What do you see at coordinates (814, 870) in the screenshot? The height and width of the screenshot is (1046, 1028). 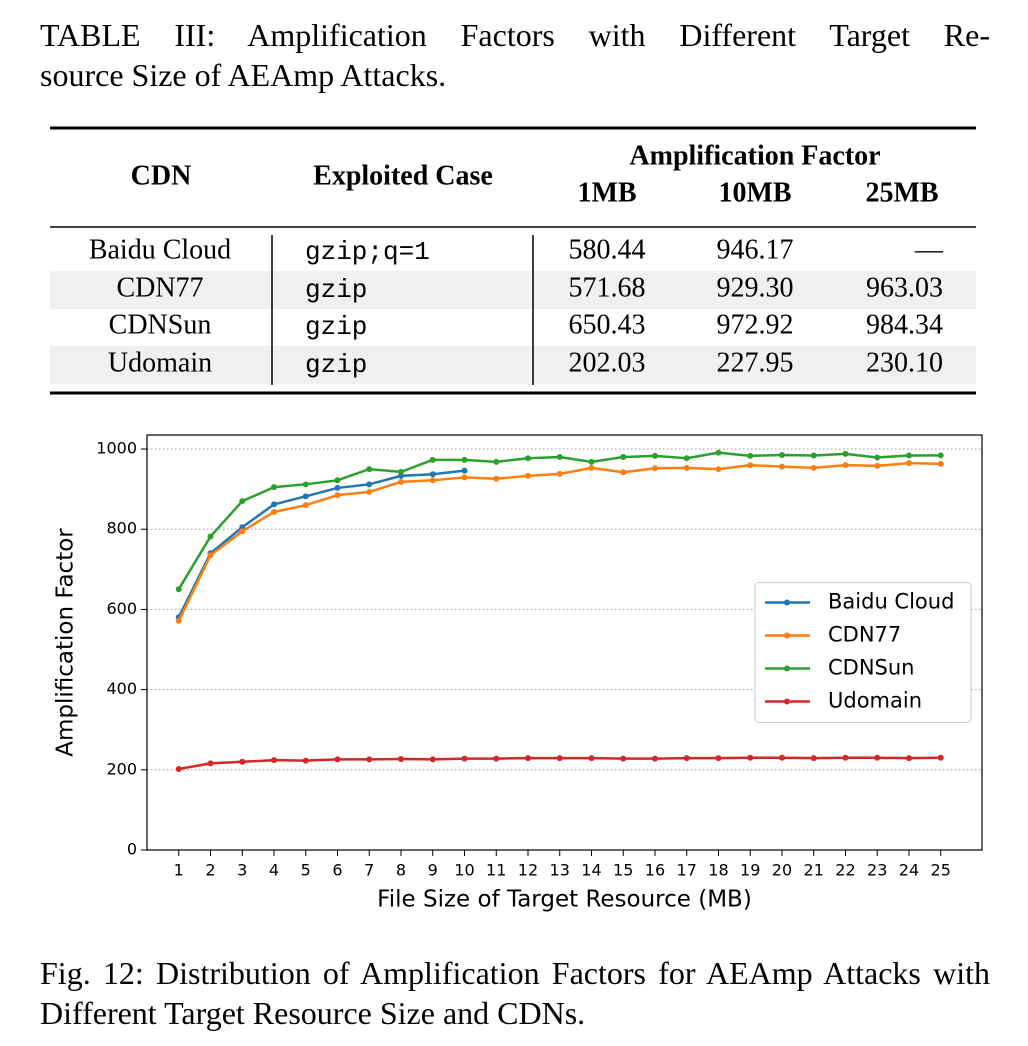 I see `x-tick-label: 21` at bounding box center [814, 870].